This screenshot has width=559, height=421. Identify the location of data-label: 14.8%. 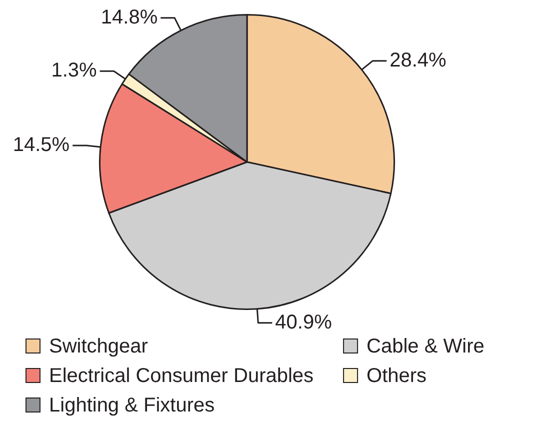
(129, 17).